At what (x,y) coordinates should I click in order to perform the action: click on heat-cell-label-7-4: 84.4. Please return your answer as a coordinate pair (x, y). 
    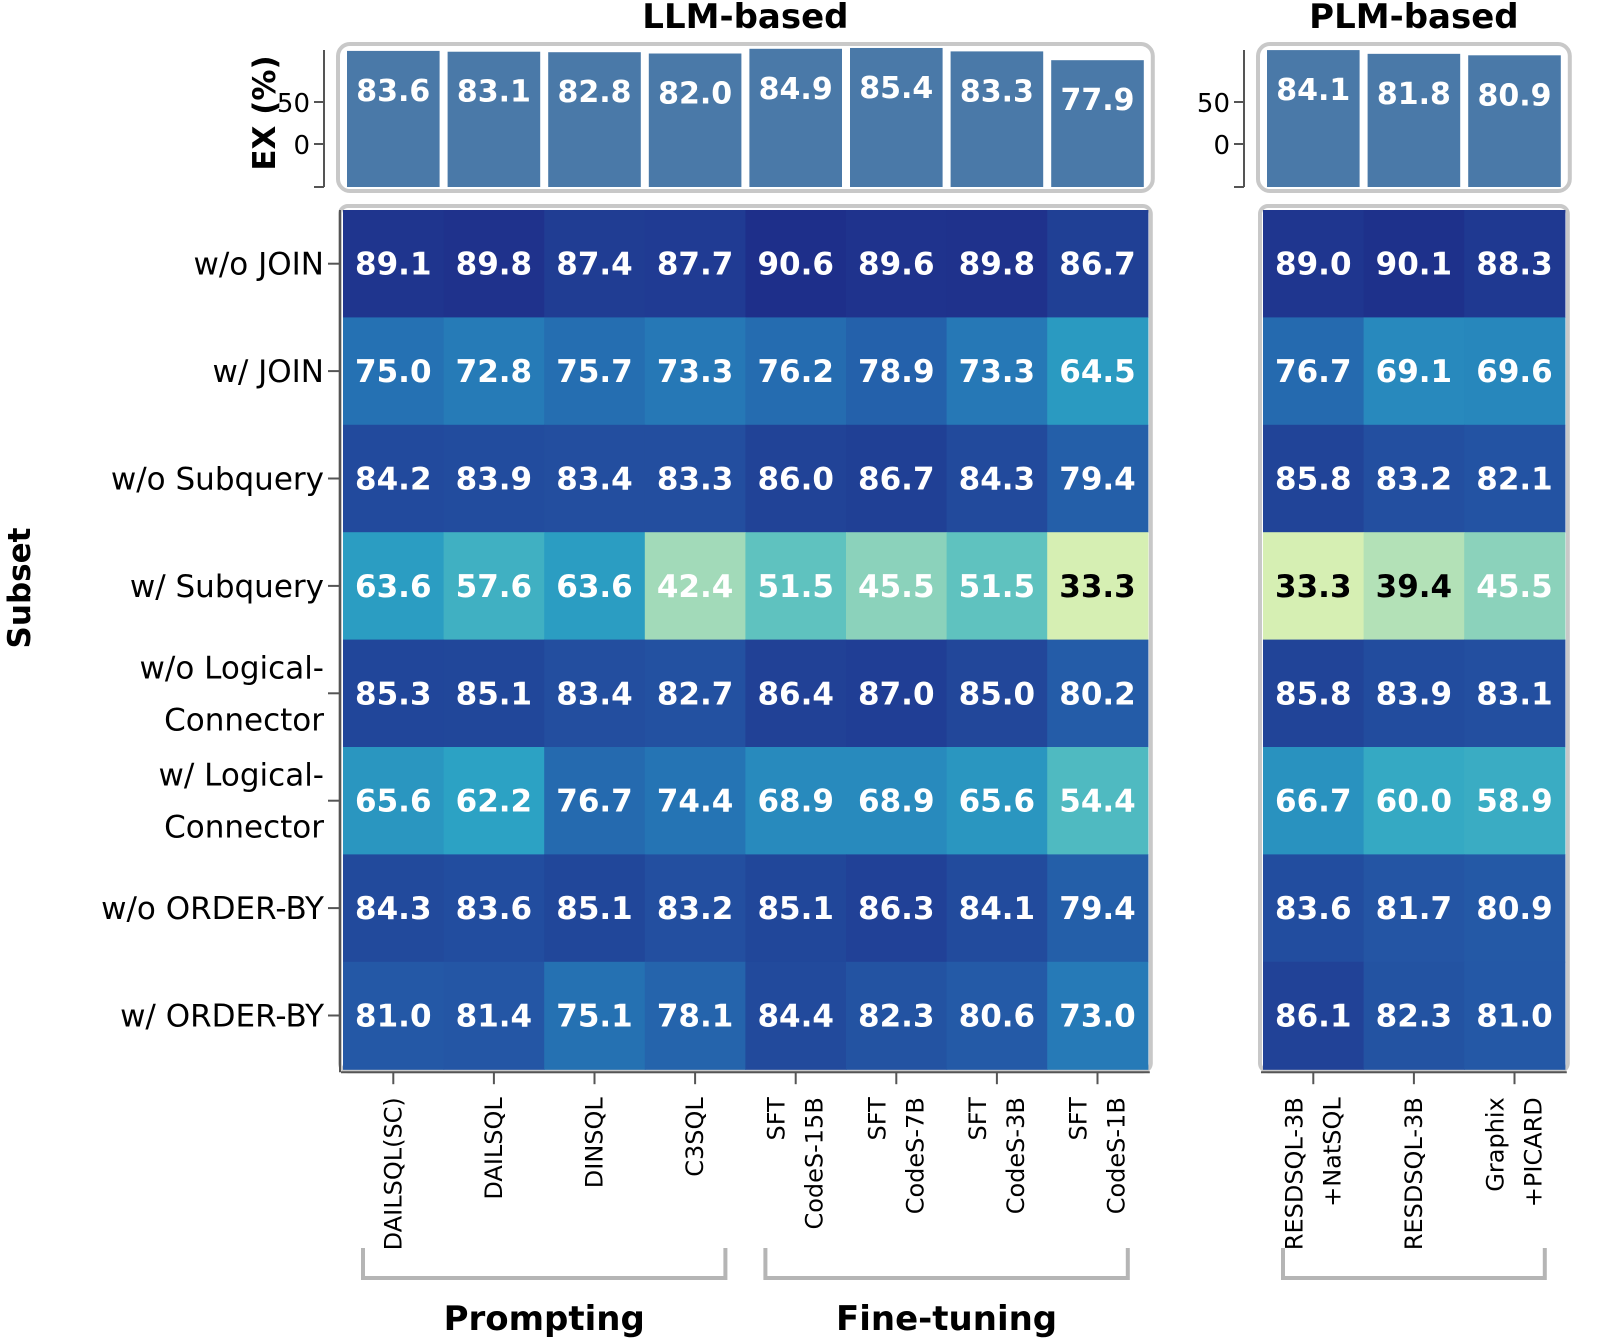
    Looking at the image, I should click on (795, 1017).